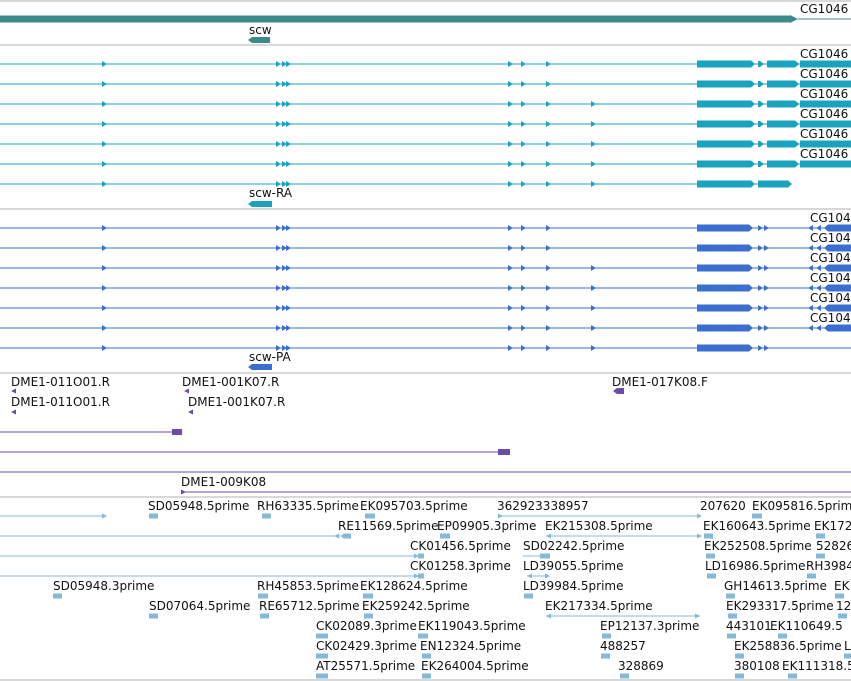 The height and width of the screenshot is (681, 851). What do you see at coordinates (395, 19) in the screenshot?
I see `gene-model-bar` at bounding box center [395, 19].